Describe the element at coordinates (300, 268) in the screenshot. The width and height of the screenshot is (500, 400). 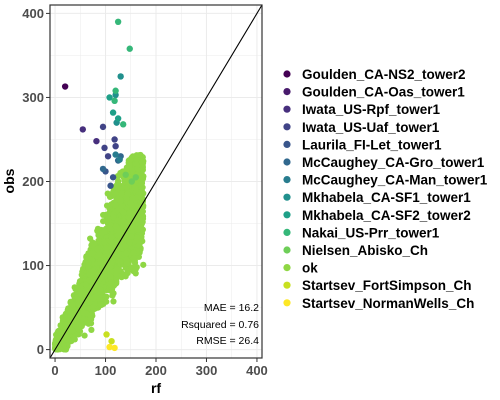
I see `legend-item: ok` at that location.